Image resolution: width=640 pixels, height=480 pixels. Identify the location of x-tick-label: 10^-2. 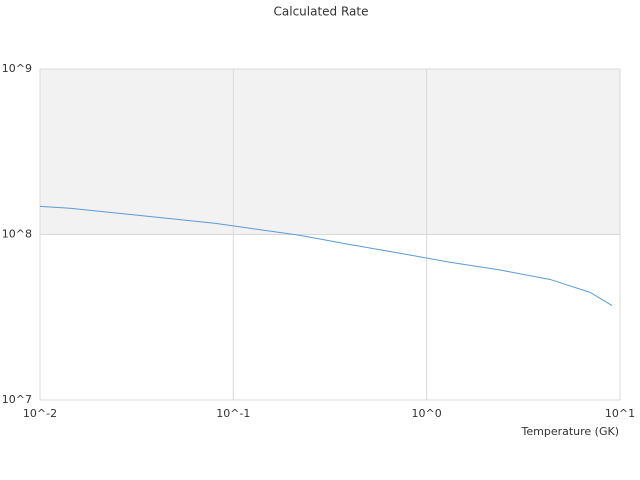
(40, 413).